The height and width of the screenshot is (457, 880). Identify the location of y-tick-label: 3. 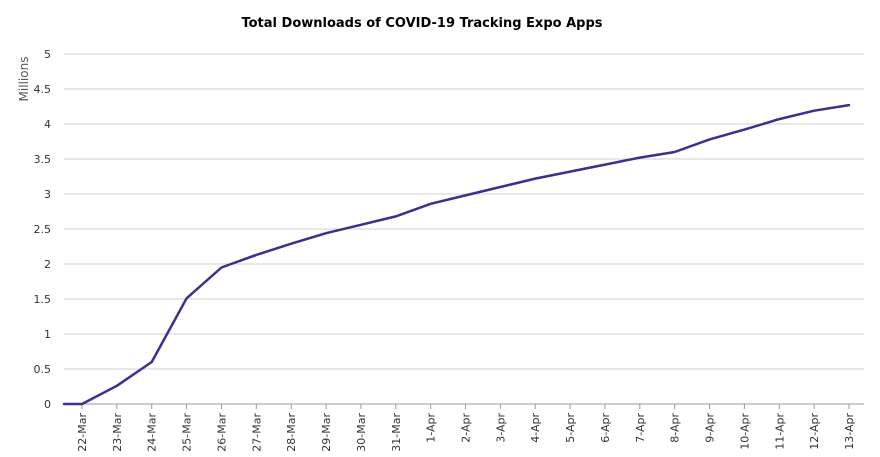
(47, 194).